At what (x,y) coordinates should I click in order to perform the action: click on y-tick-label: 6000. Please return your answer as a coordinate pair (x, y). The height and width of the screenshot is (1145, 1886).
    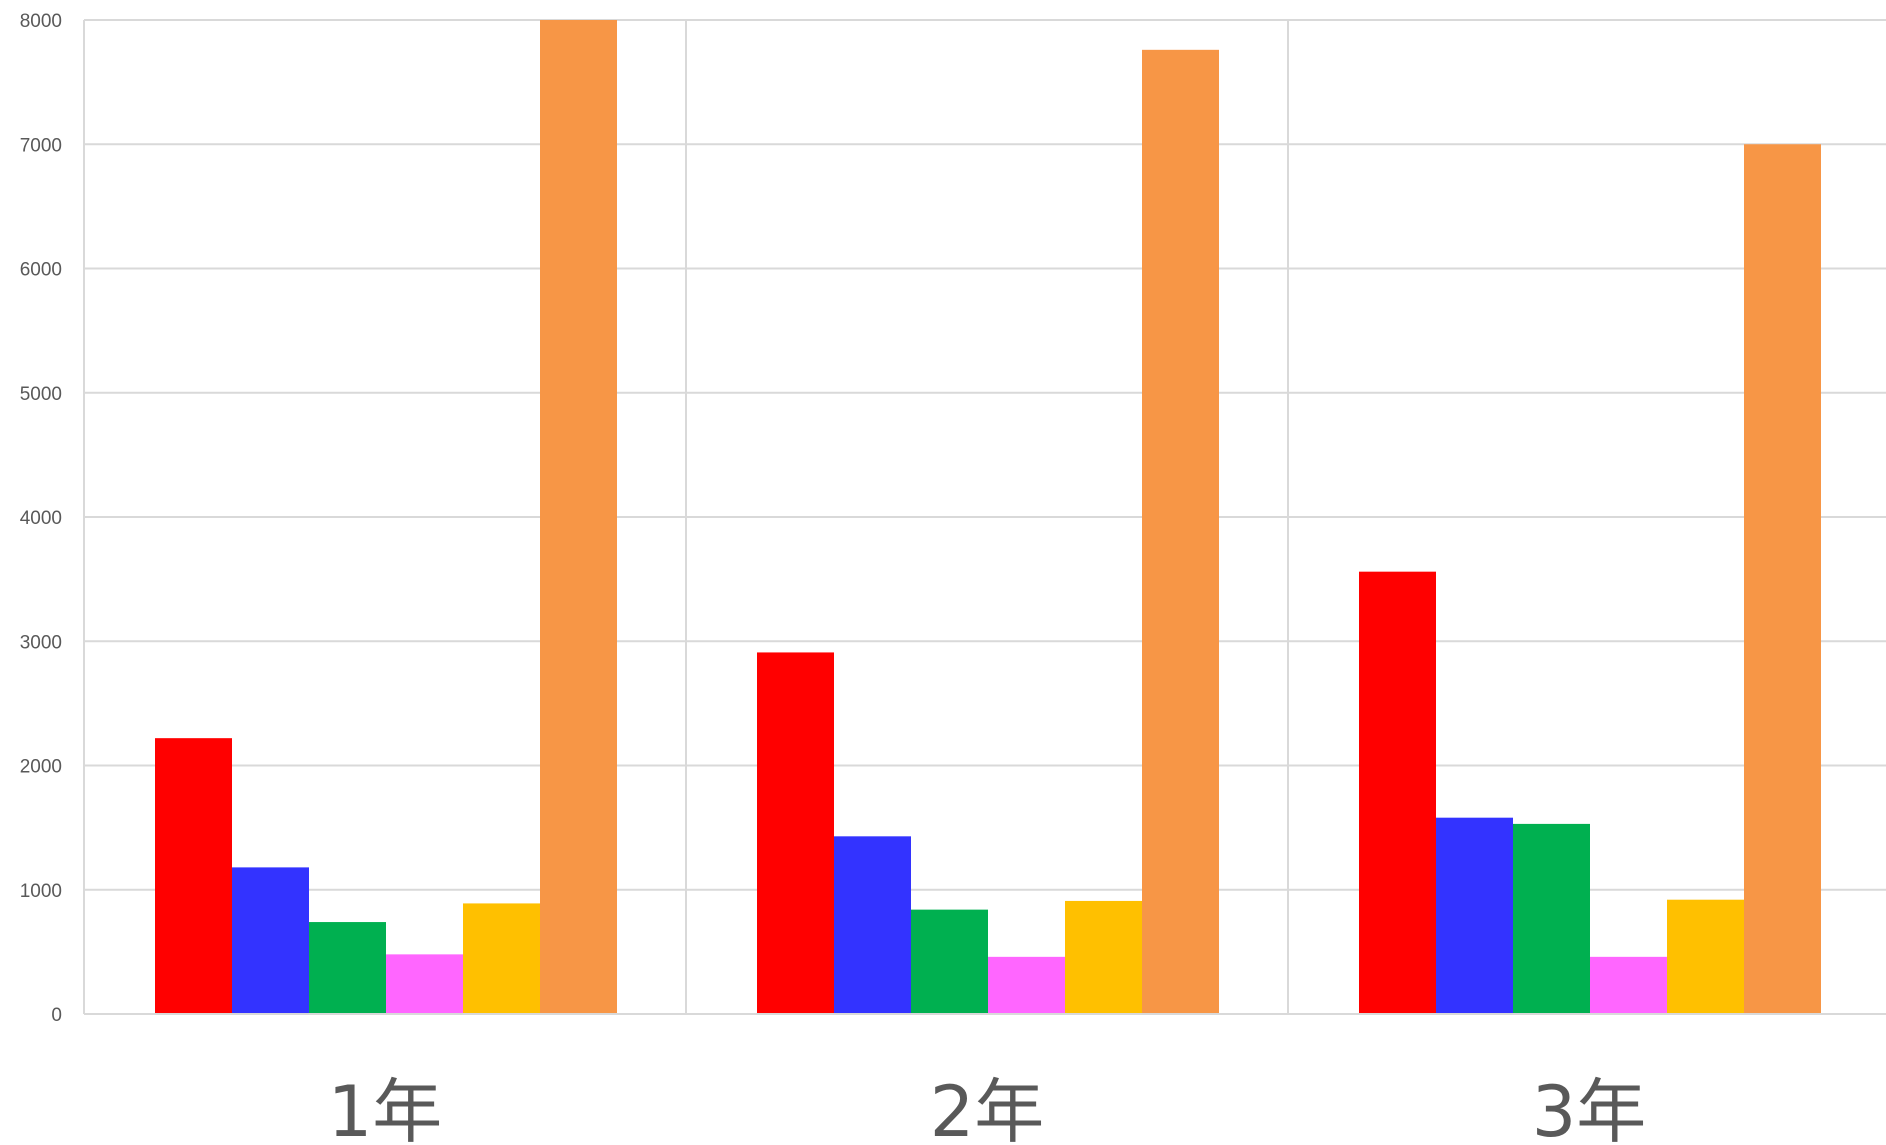
    Looking at the image, I should click on (41, 270).